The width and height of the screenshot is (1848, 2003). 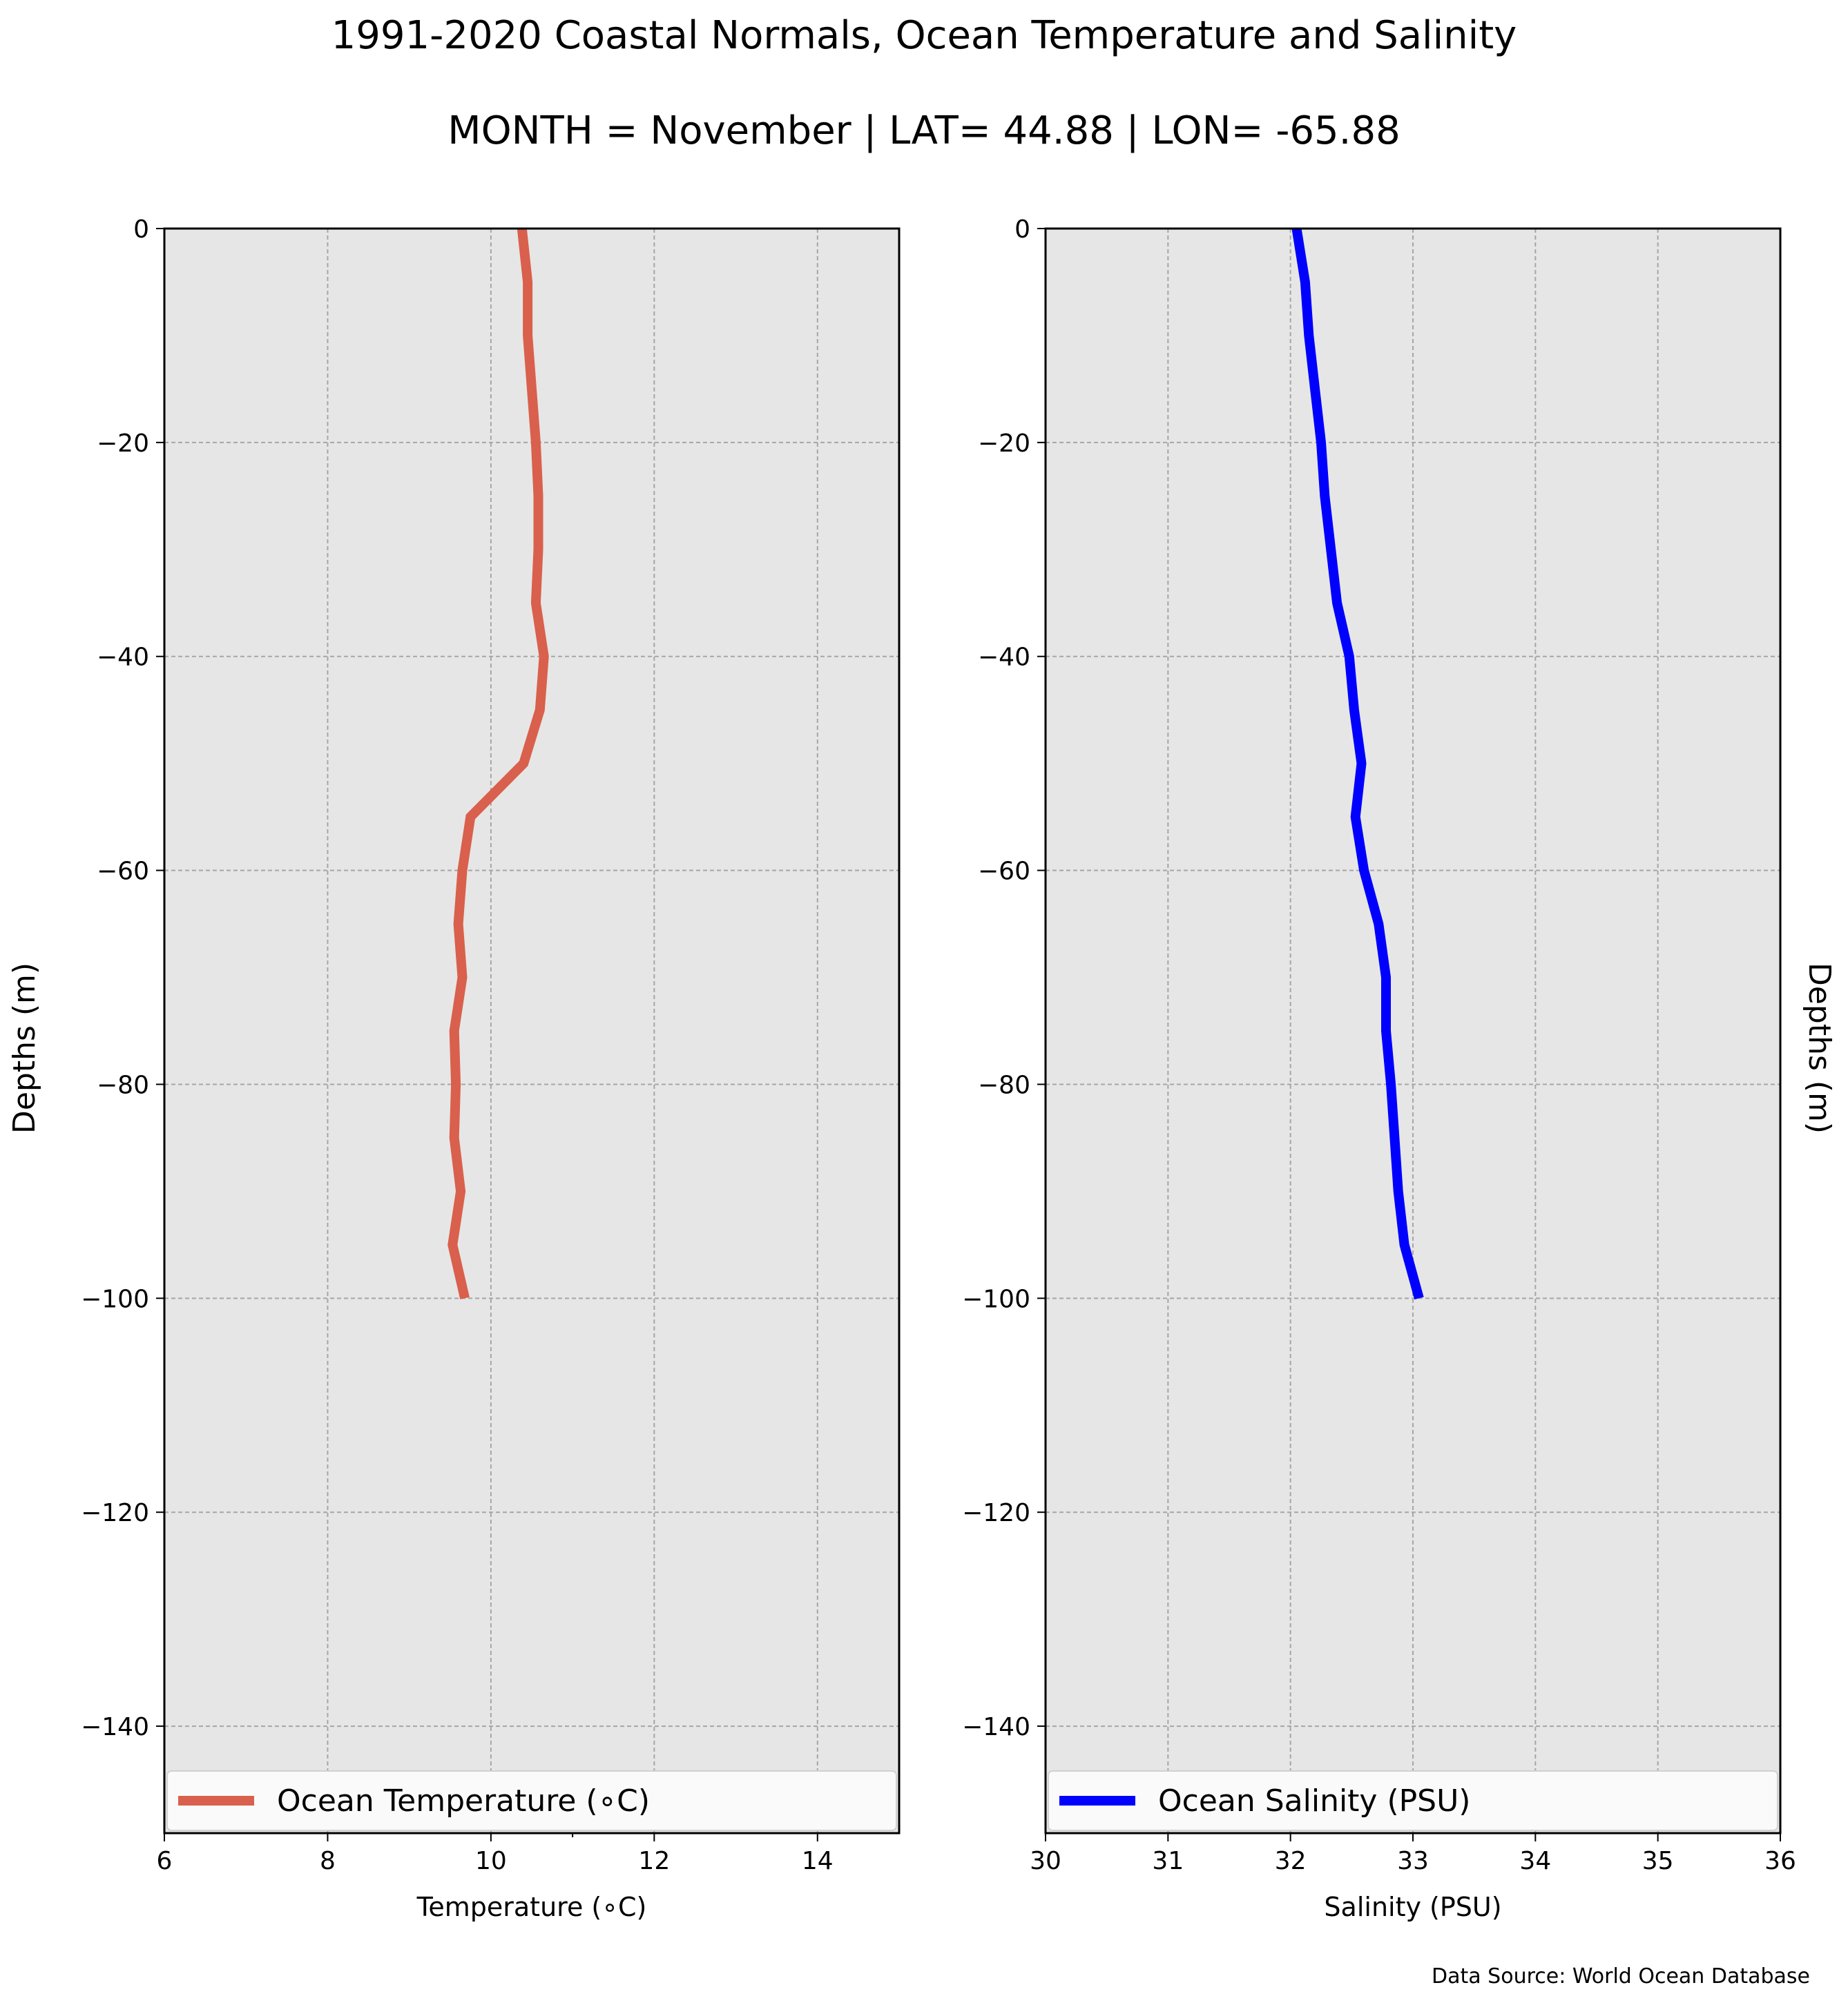 I want to click on x-tick-label: 35, so click(x=1658, y=1861).